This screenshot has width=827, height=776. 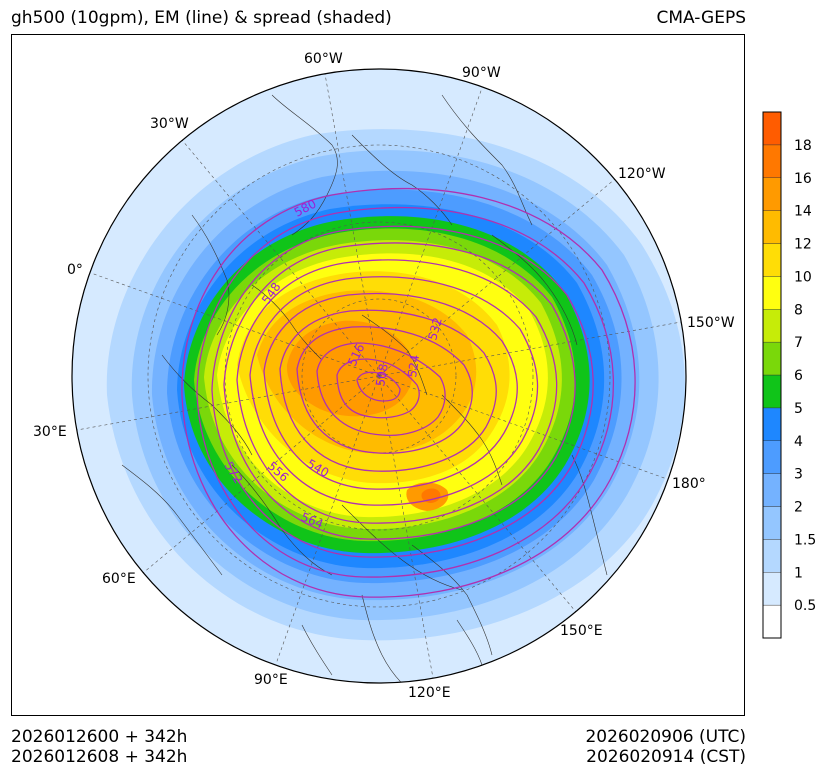 I want to click on colorbar-swatches, so click(x=772, y=375).